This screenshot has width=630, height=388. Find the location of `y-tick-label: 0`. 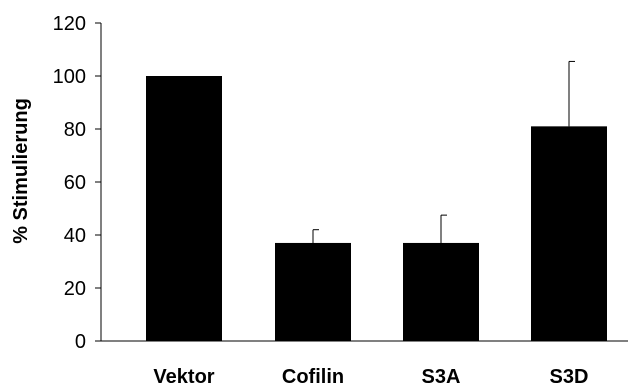

y-tick-label: 0 is located at coordinates (80, 342).